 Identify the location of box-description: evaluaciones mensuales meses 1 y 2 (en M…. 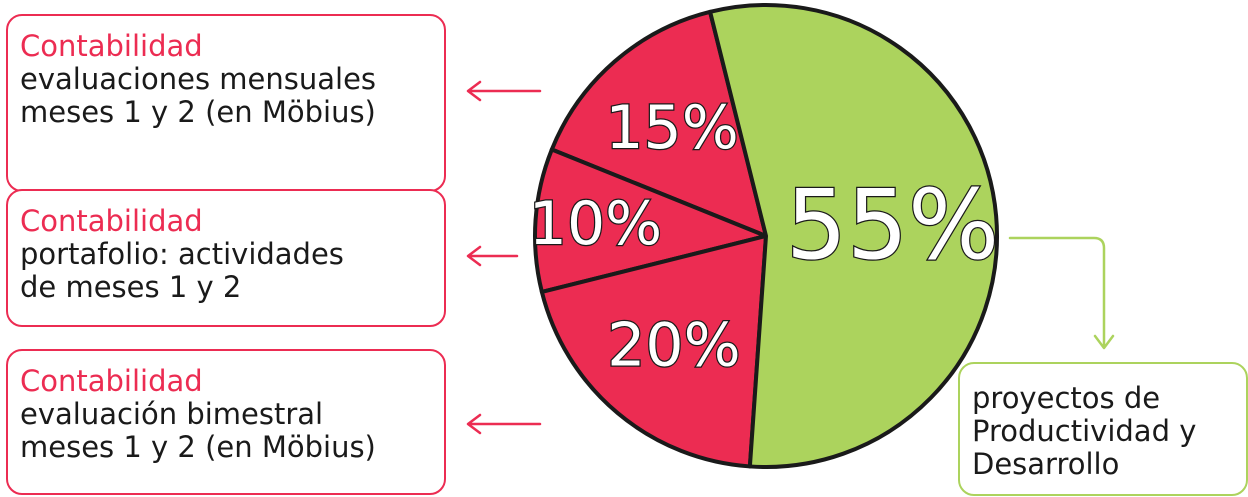
(198, 95).